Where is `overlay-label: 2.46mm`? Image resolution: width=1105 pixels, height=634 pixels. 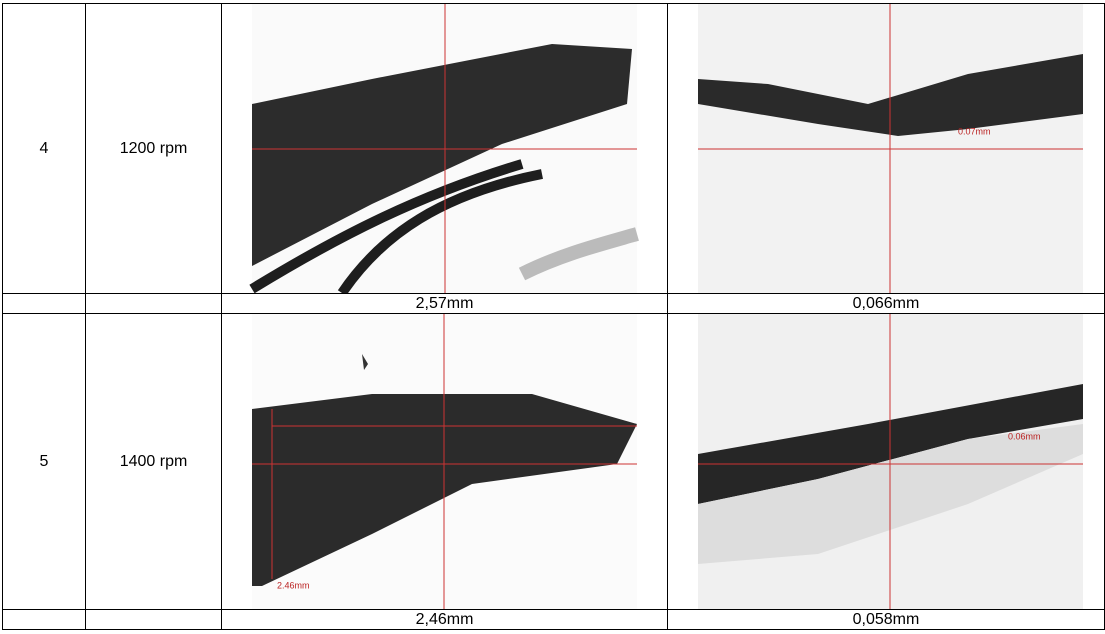 overlay-label: 2.46mm is located at coordinates (293, 585).